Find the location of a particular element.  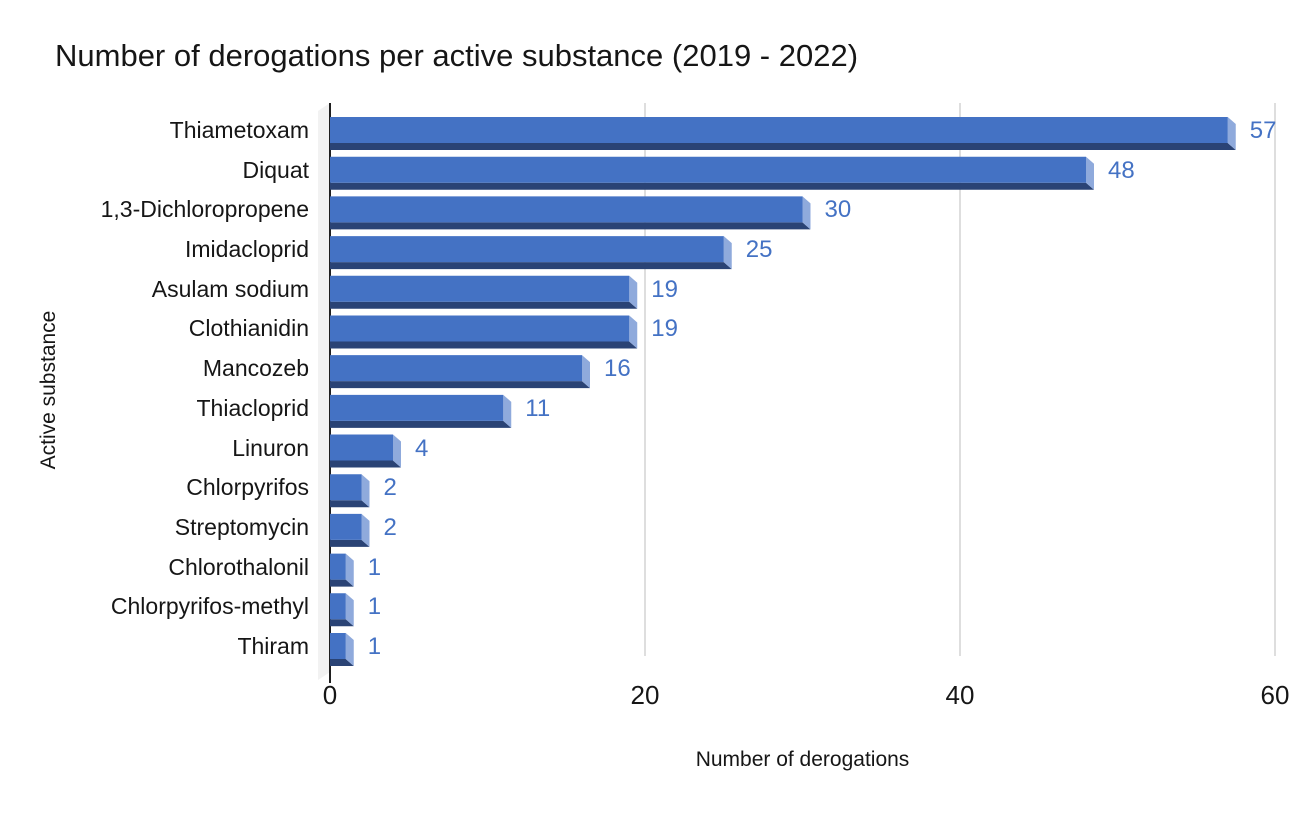

value-label: 4 is located at coordinates (422, 448).